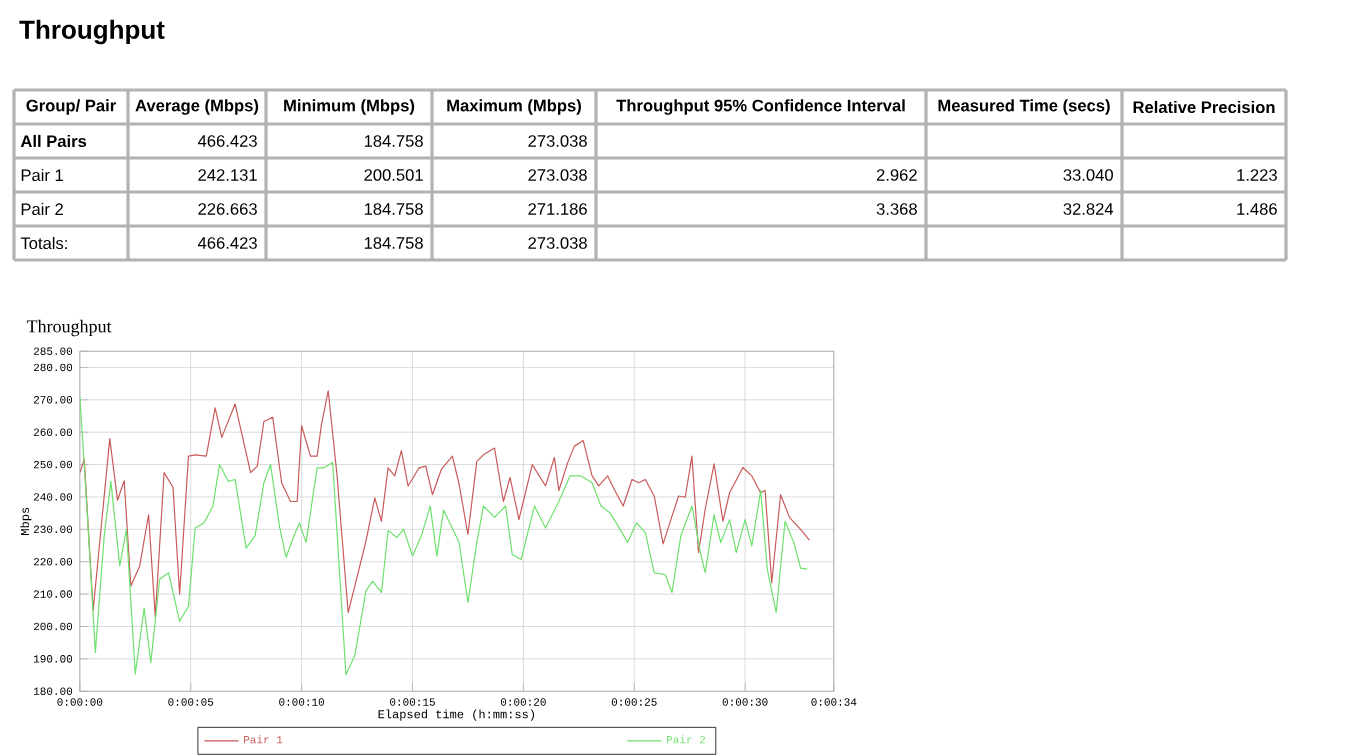 The height and width of the screenshot is (756, 1360). Describe the element at coordinates (760, 107) in the screenshot. I see `category-label: Throughput 95% Confidence Interval` at that location.